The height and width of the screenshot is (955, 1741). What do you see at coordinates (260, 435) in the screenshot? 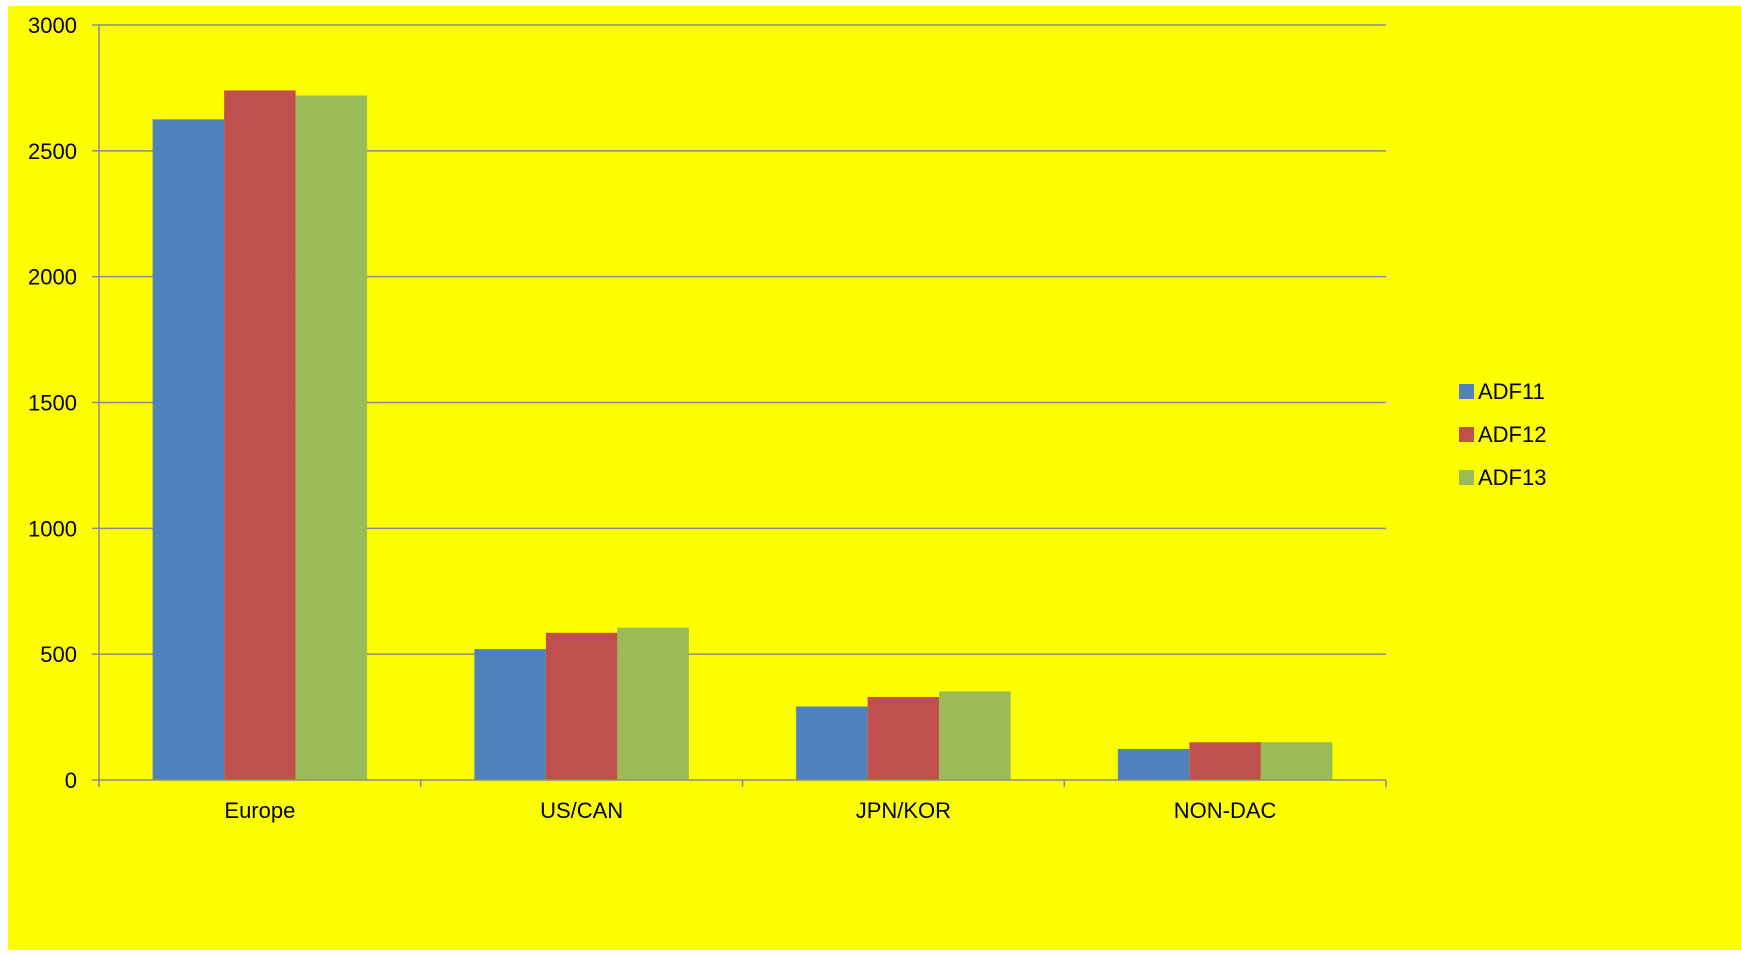
I see `bar-adf12-europe` at bounding box center [260, 435].